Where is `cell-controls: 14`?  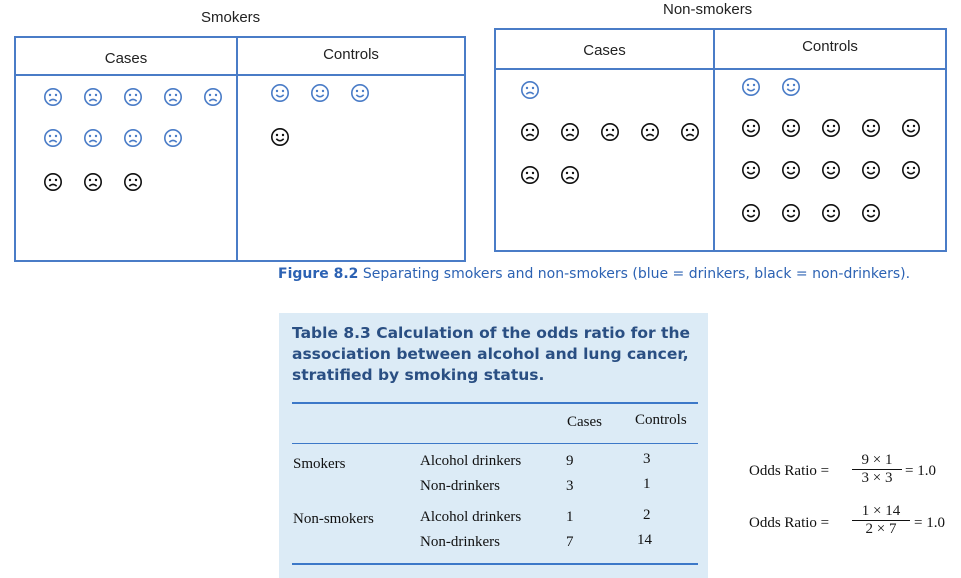 cell-controls: 14 is located at coordinates (644, 540).